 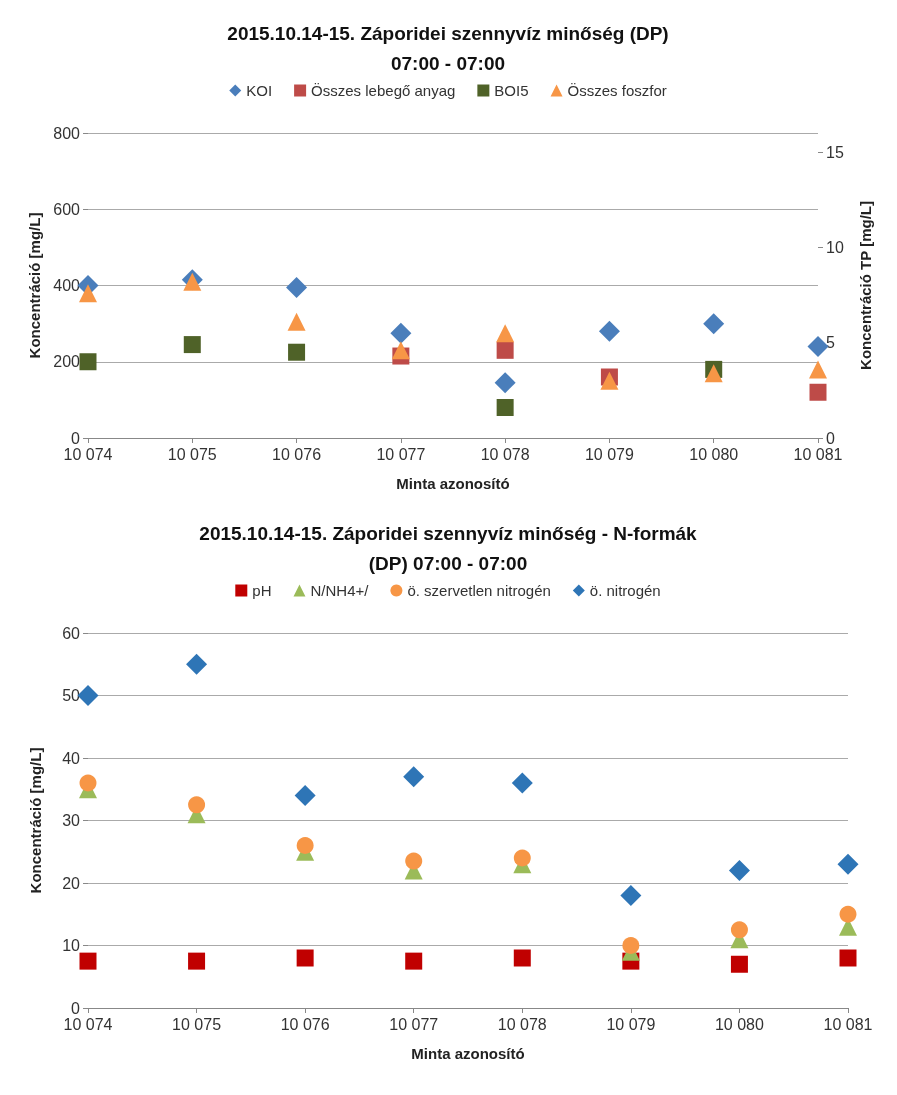 What do you see at coordinates (830, 343) in the screenshot?
I see `y2-tick-label: 5` at bounding box center [830, 343].